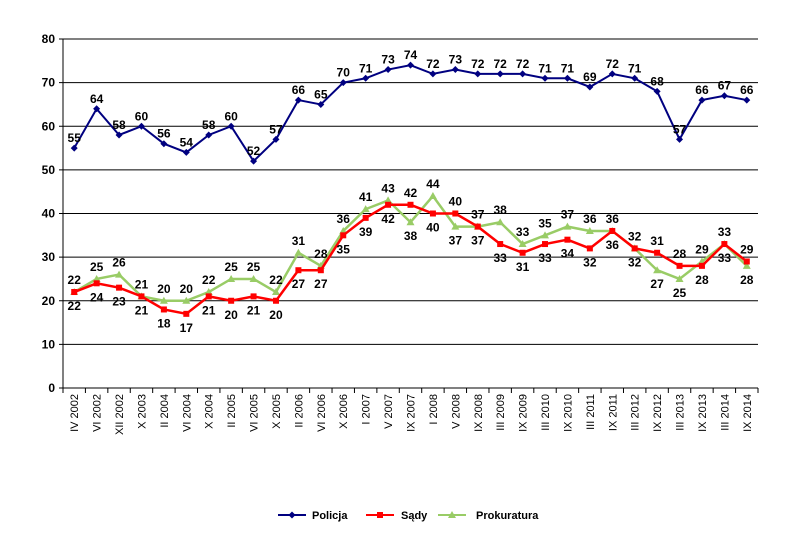 This screenshot has width=788, height=548. What do you see at coordinates (232, 411) in the screenshot?
I see `x-tick-label: II 2005` at bounding box center [232, 411].